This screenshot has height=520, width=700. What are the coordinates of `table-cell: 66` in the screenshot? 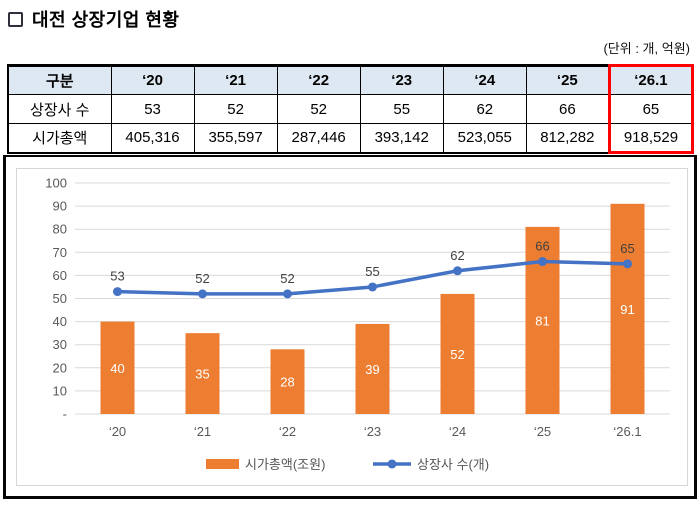 It's located at (567, 109).